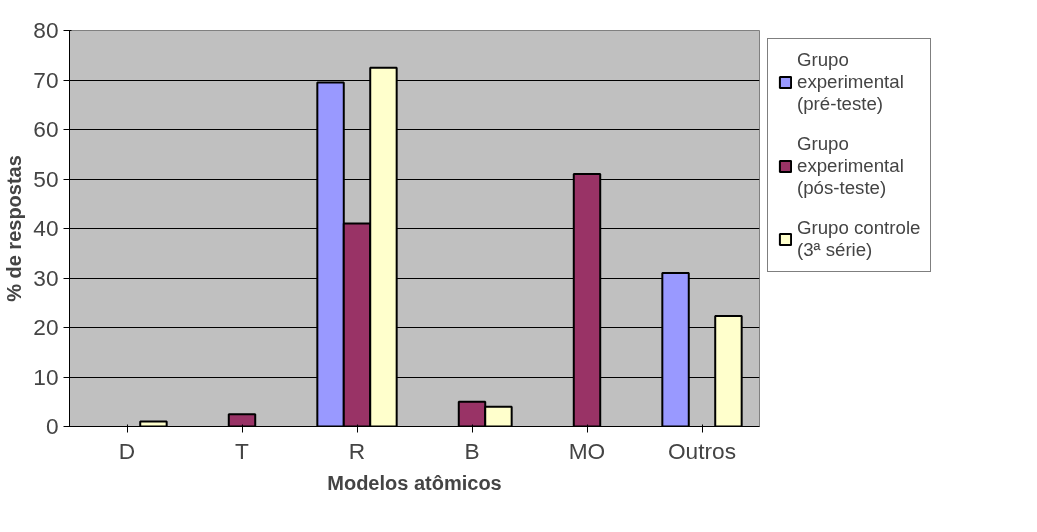  Describe the element at coordinates (52, 426) in the screenshot. I see `y-tick-label: 0` at that location.